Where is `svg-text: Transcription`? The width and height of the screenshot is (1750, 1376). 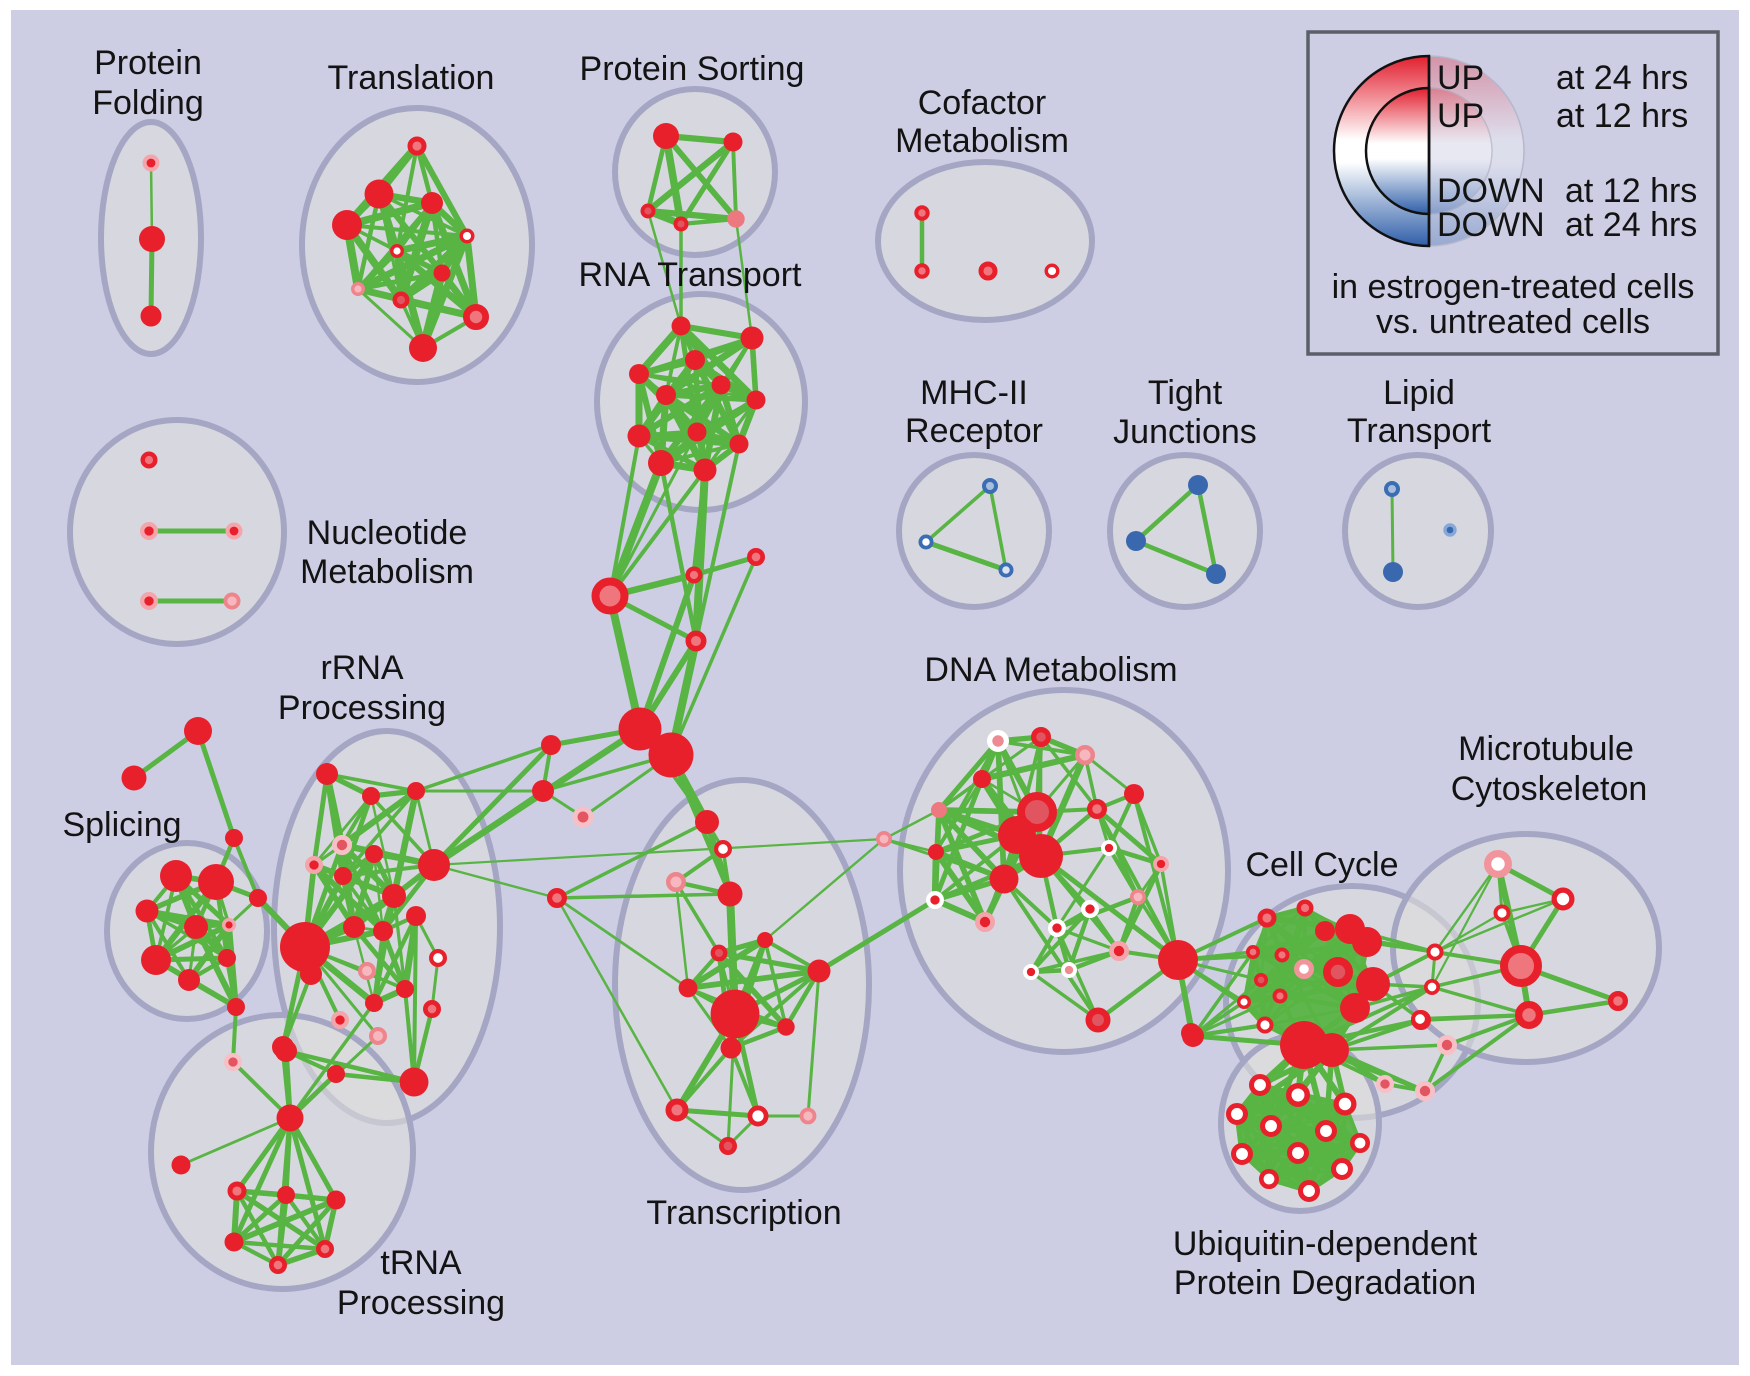
svg-text: Transcription is located at coordinates (743, 1213).